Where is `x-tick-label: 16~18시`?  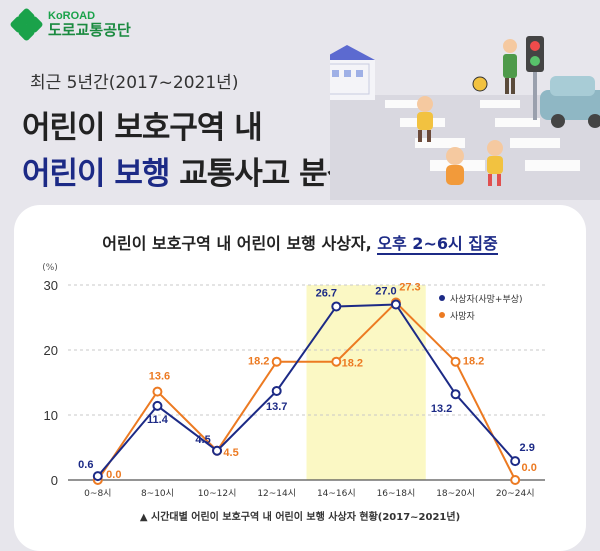
x-tick-label: 16~18시 is located at coordinates (396, 493).